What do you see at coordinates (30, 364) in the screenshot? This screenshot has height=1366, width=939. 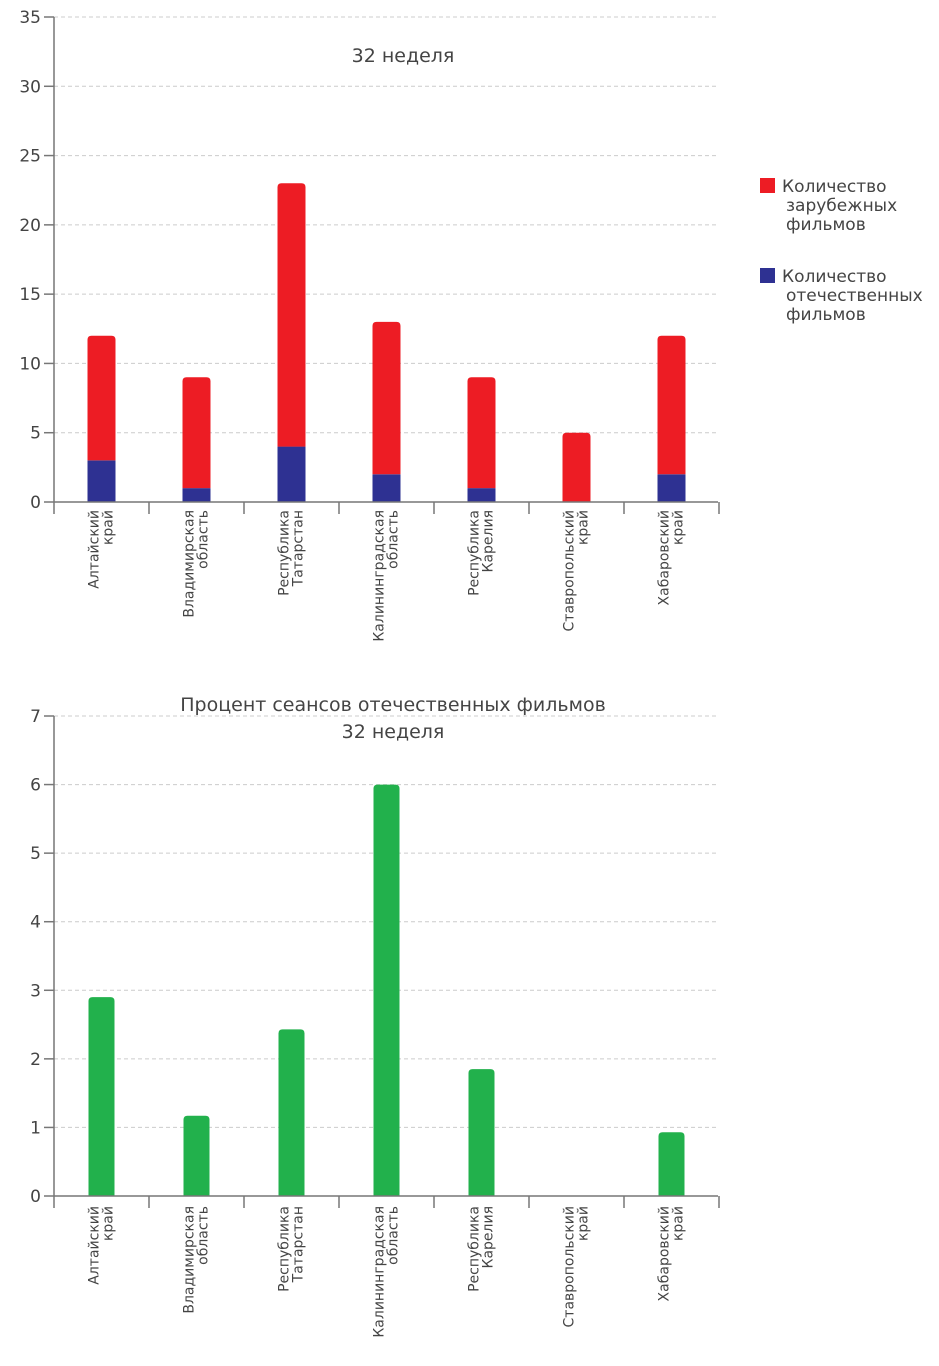 I see `y-tick-label: 10` at bounding box center [30, 364].